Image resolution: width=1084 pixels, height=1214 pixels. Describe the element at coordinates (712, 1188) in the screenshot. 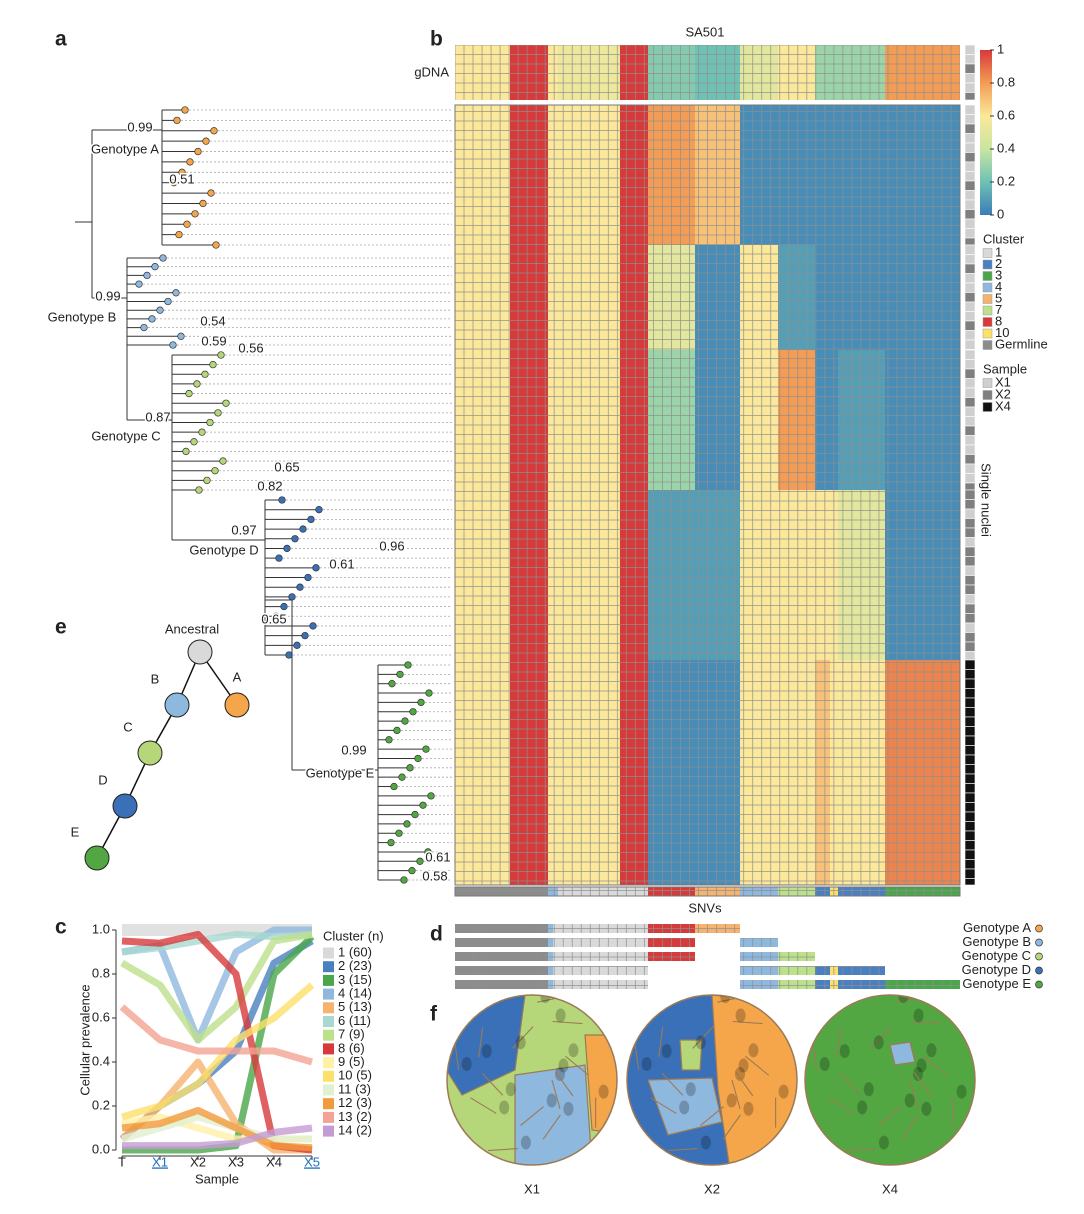

I see `section-label: X2` at that location.